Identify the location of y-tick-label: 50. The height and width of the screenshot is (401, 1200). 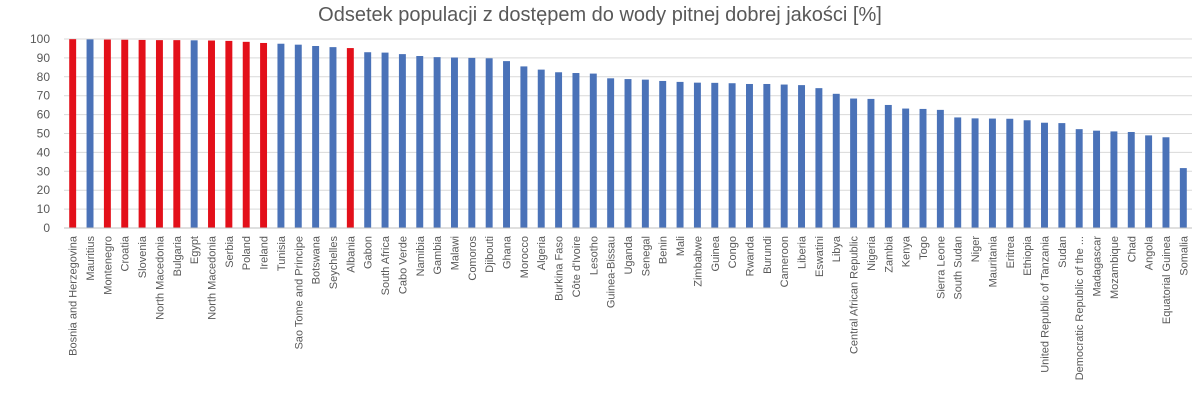
(44, 134).